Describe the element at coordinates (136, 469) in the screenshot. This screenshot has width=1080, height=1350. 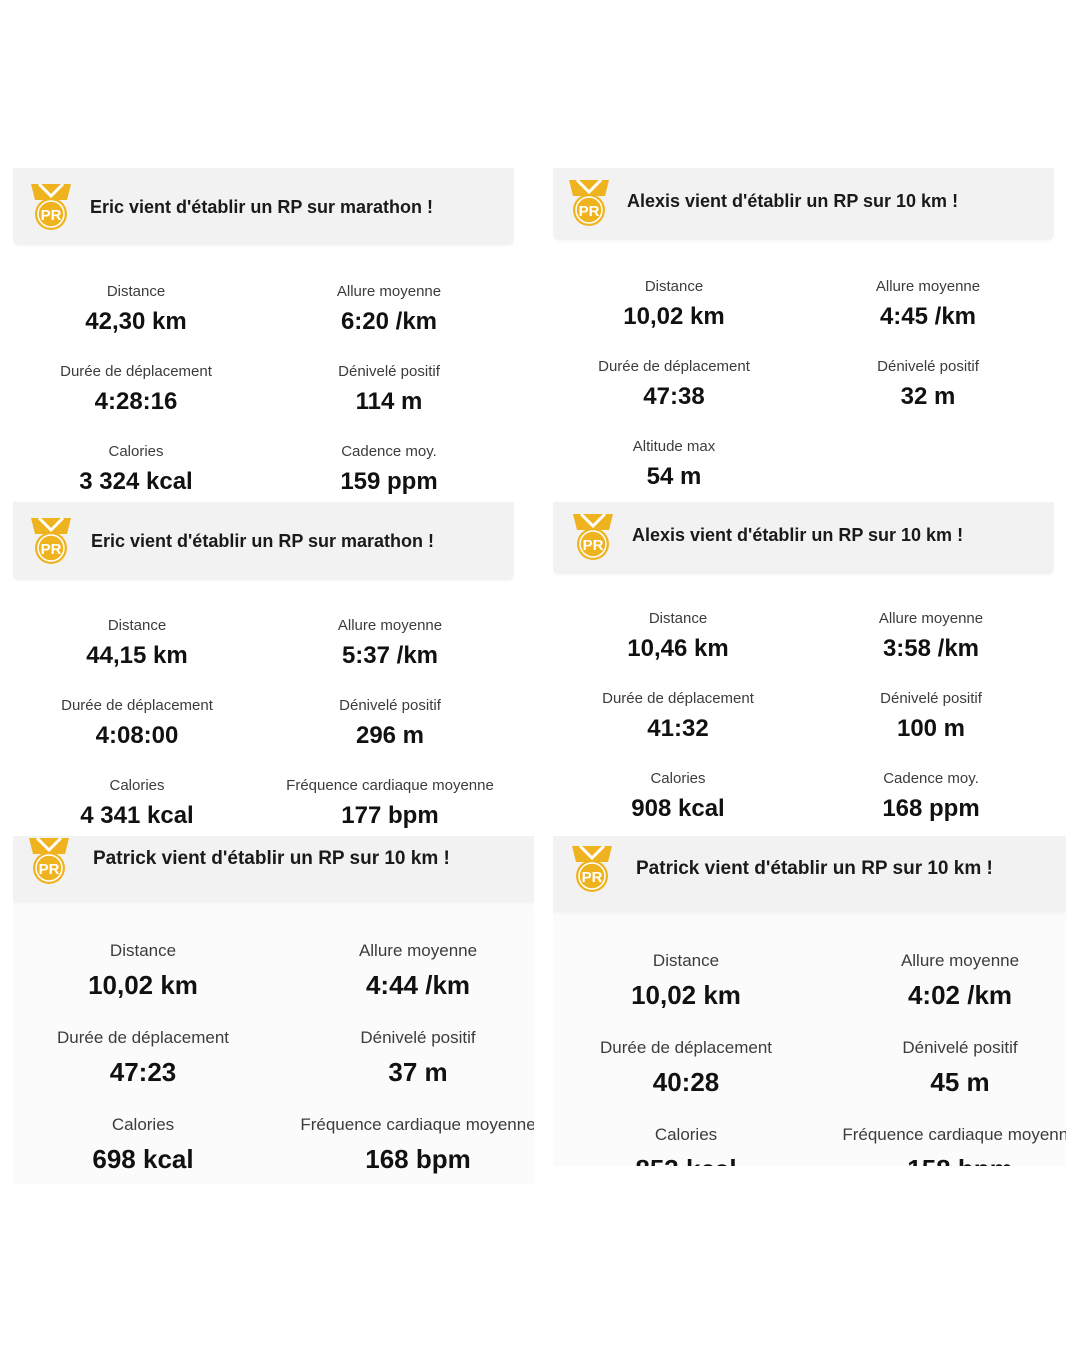
I see `stat-calories: Calories 3 324 kcal` at that location.